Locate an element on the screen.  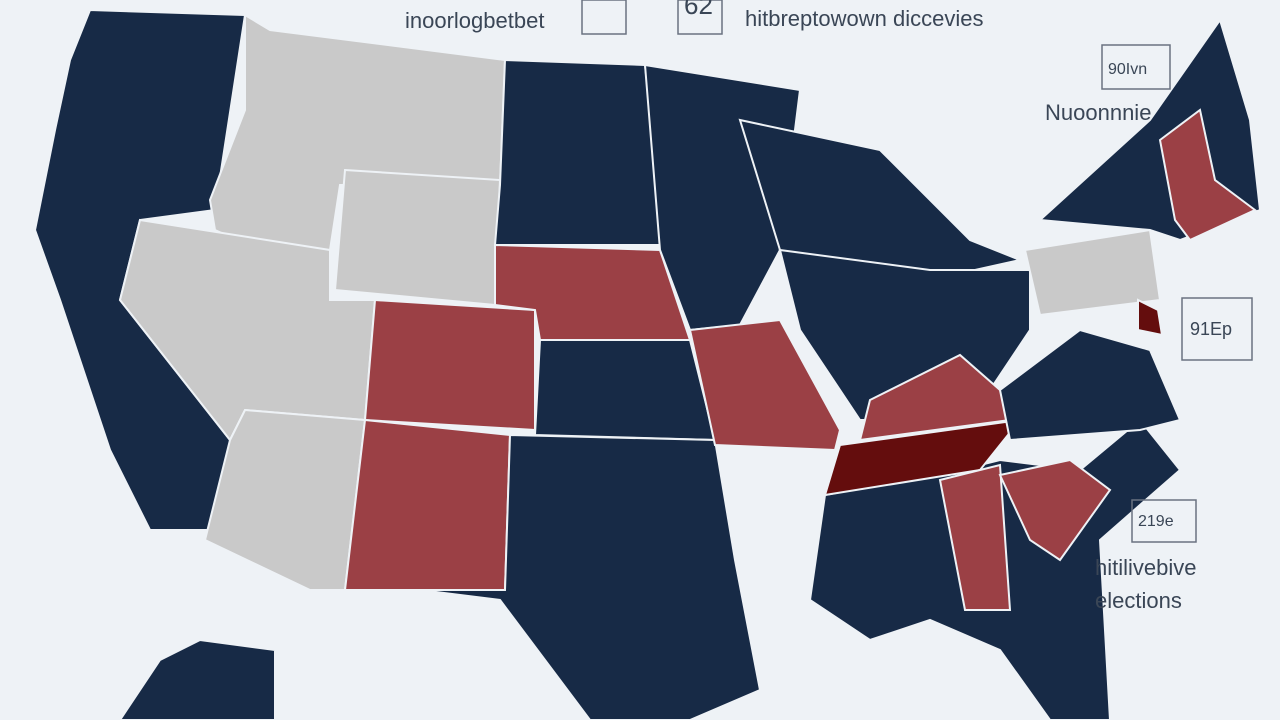
title: inoorlogbetbet is located at coordinates (474, 20).